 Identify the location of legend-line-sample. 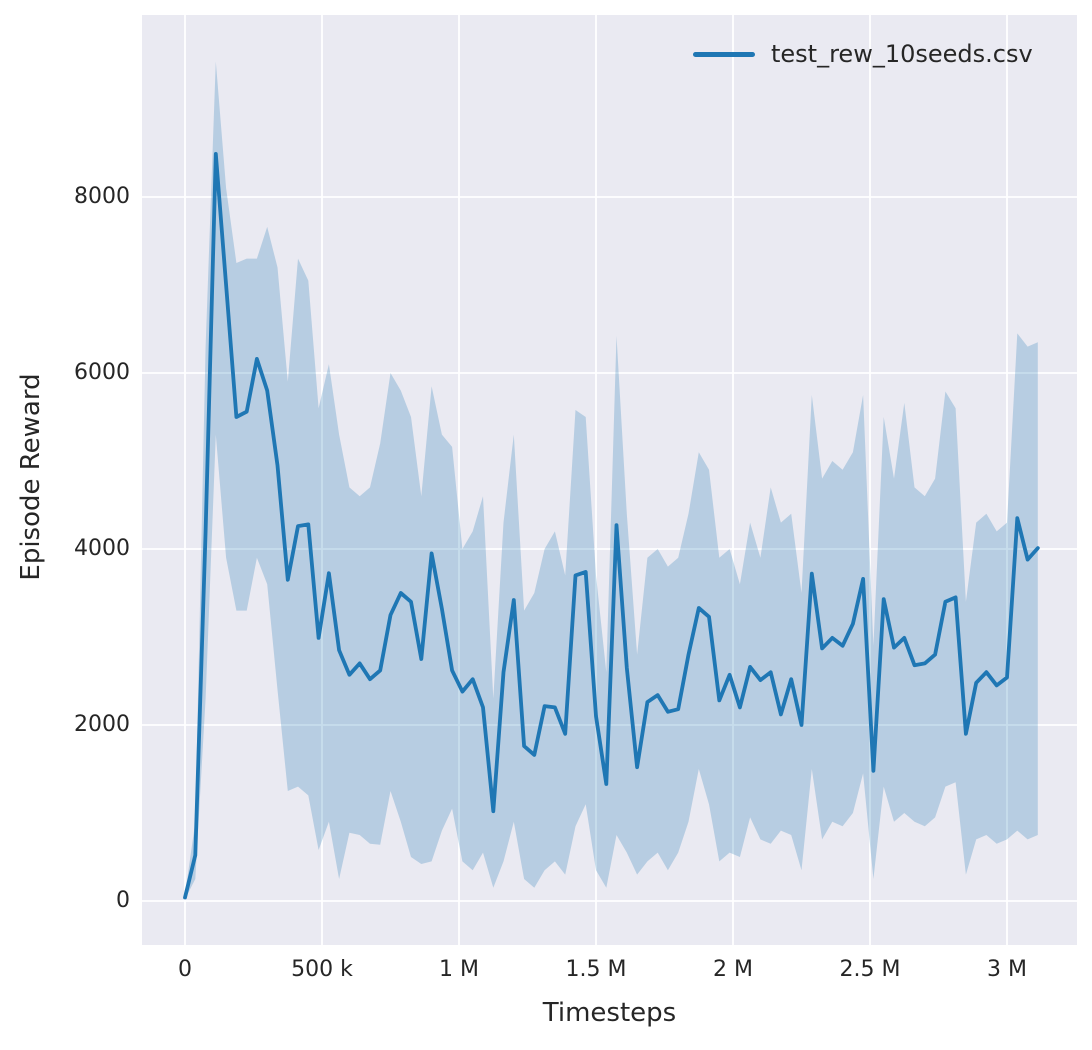
(724, 54).